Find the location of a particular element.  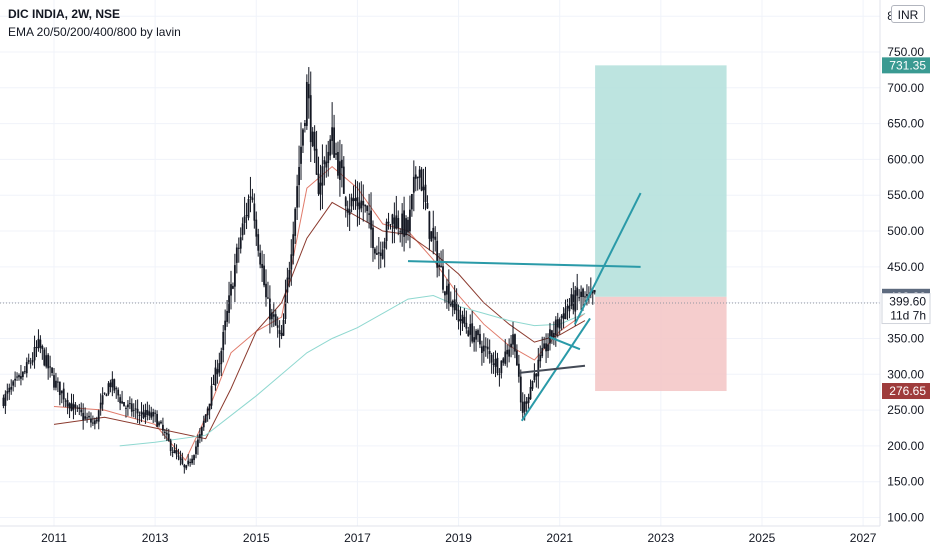

chart-title: DIC INDIA, 2W, NSE is located at coordinates (64, 14).